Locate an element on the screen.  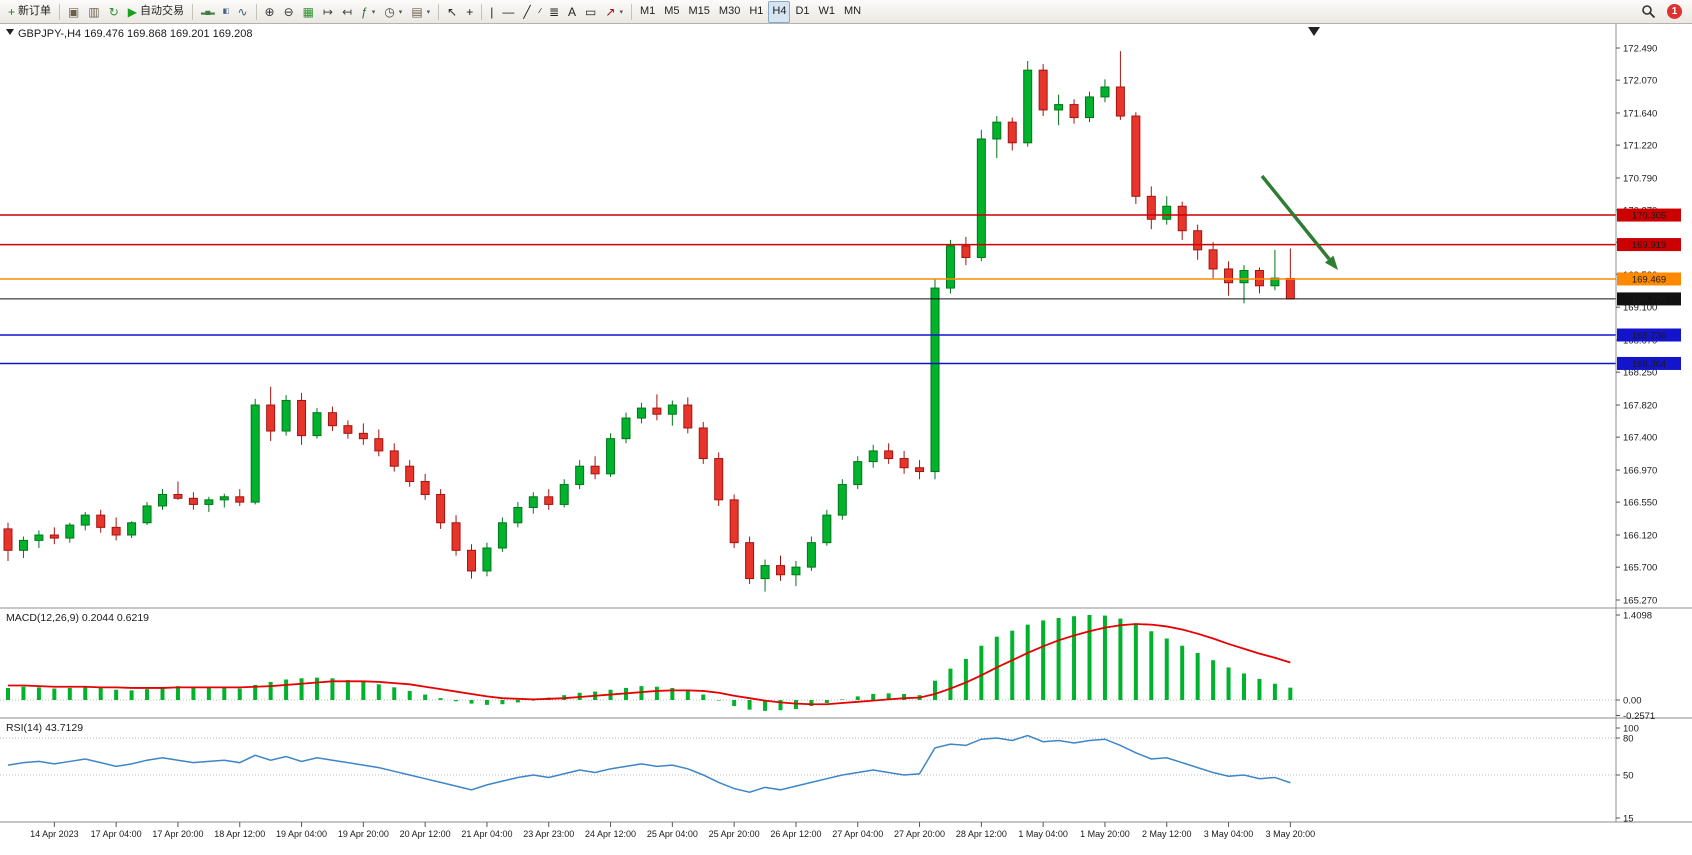
cursor-icon: ↖ is located at coordinates (452, 11).